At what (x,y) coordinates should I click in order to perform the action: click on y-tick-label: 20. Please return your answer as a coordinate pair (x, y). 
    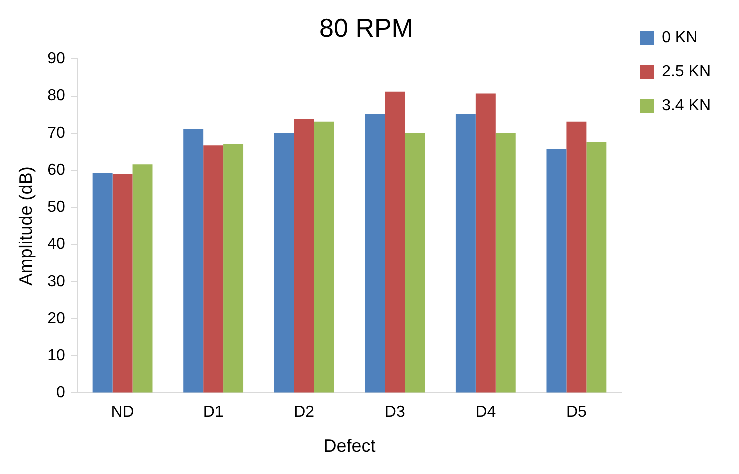
    Looking at the image, I should click on (57, 319).